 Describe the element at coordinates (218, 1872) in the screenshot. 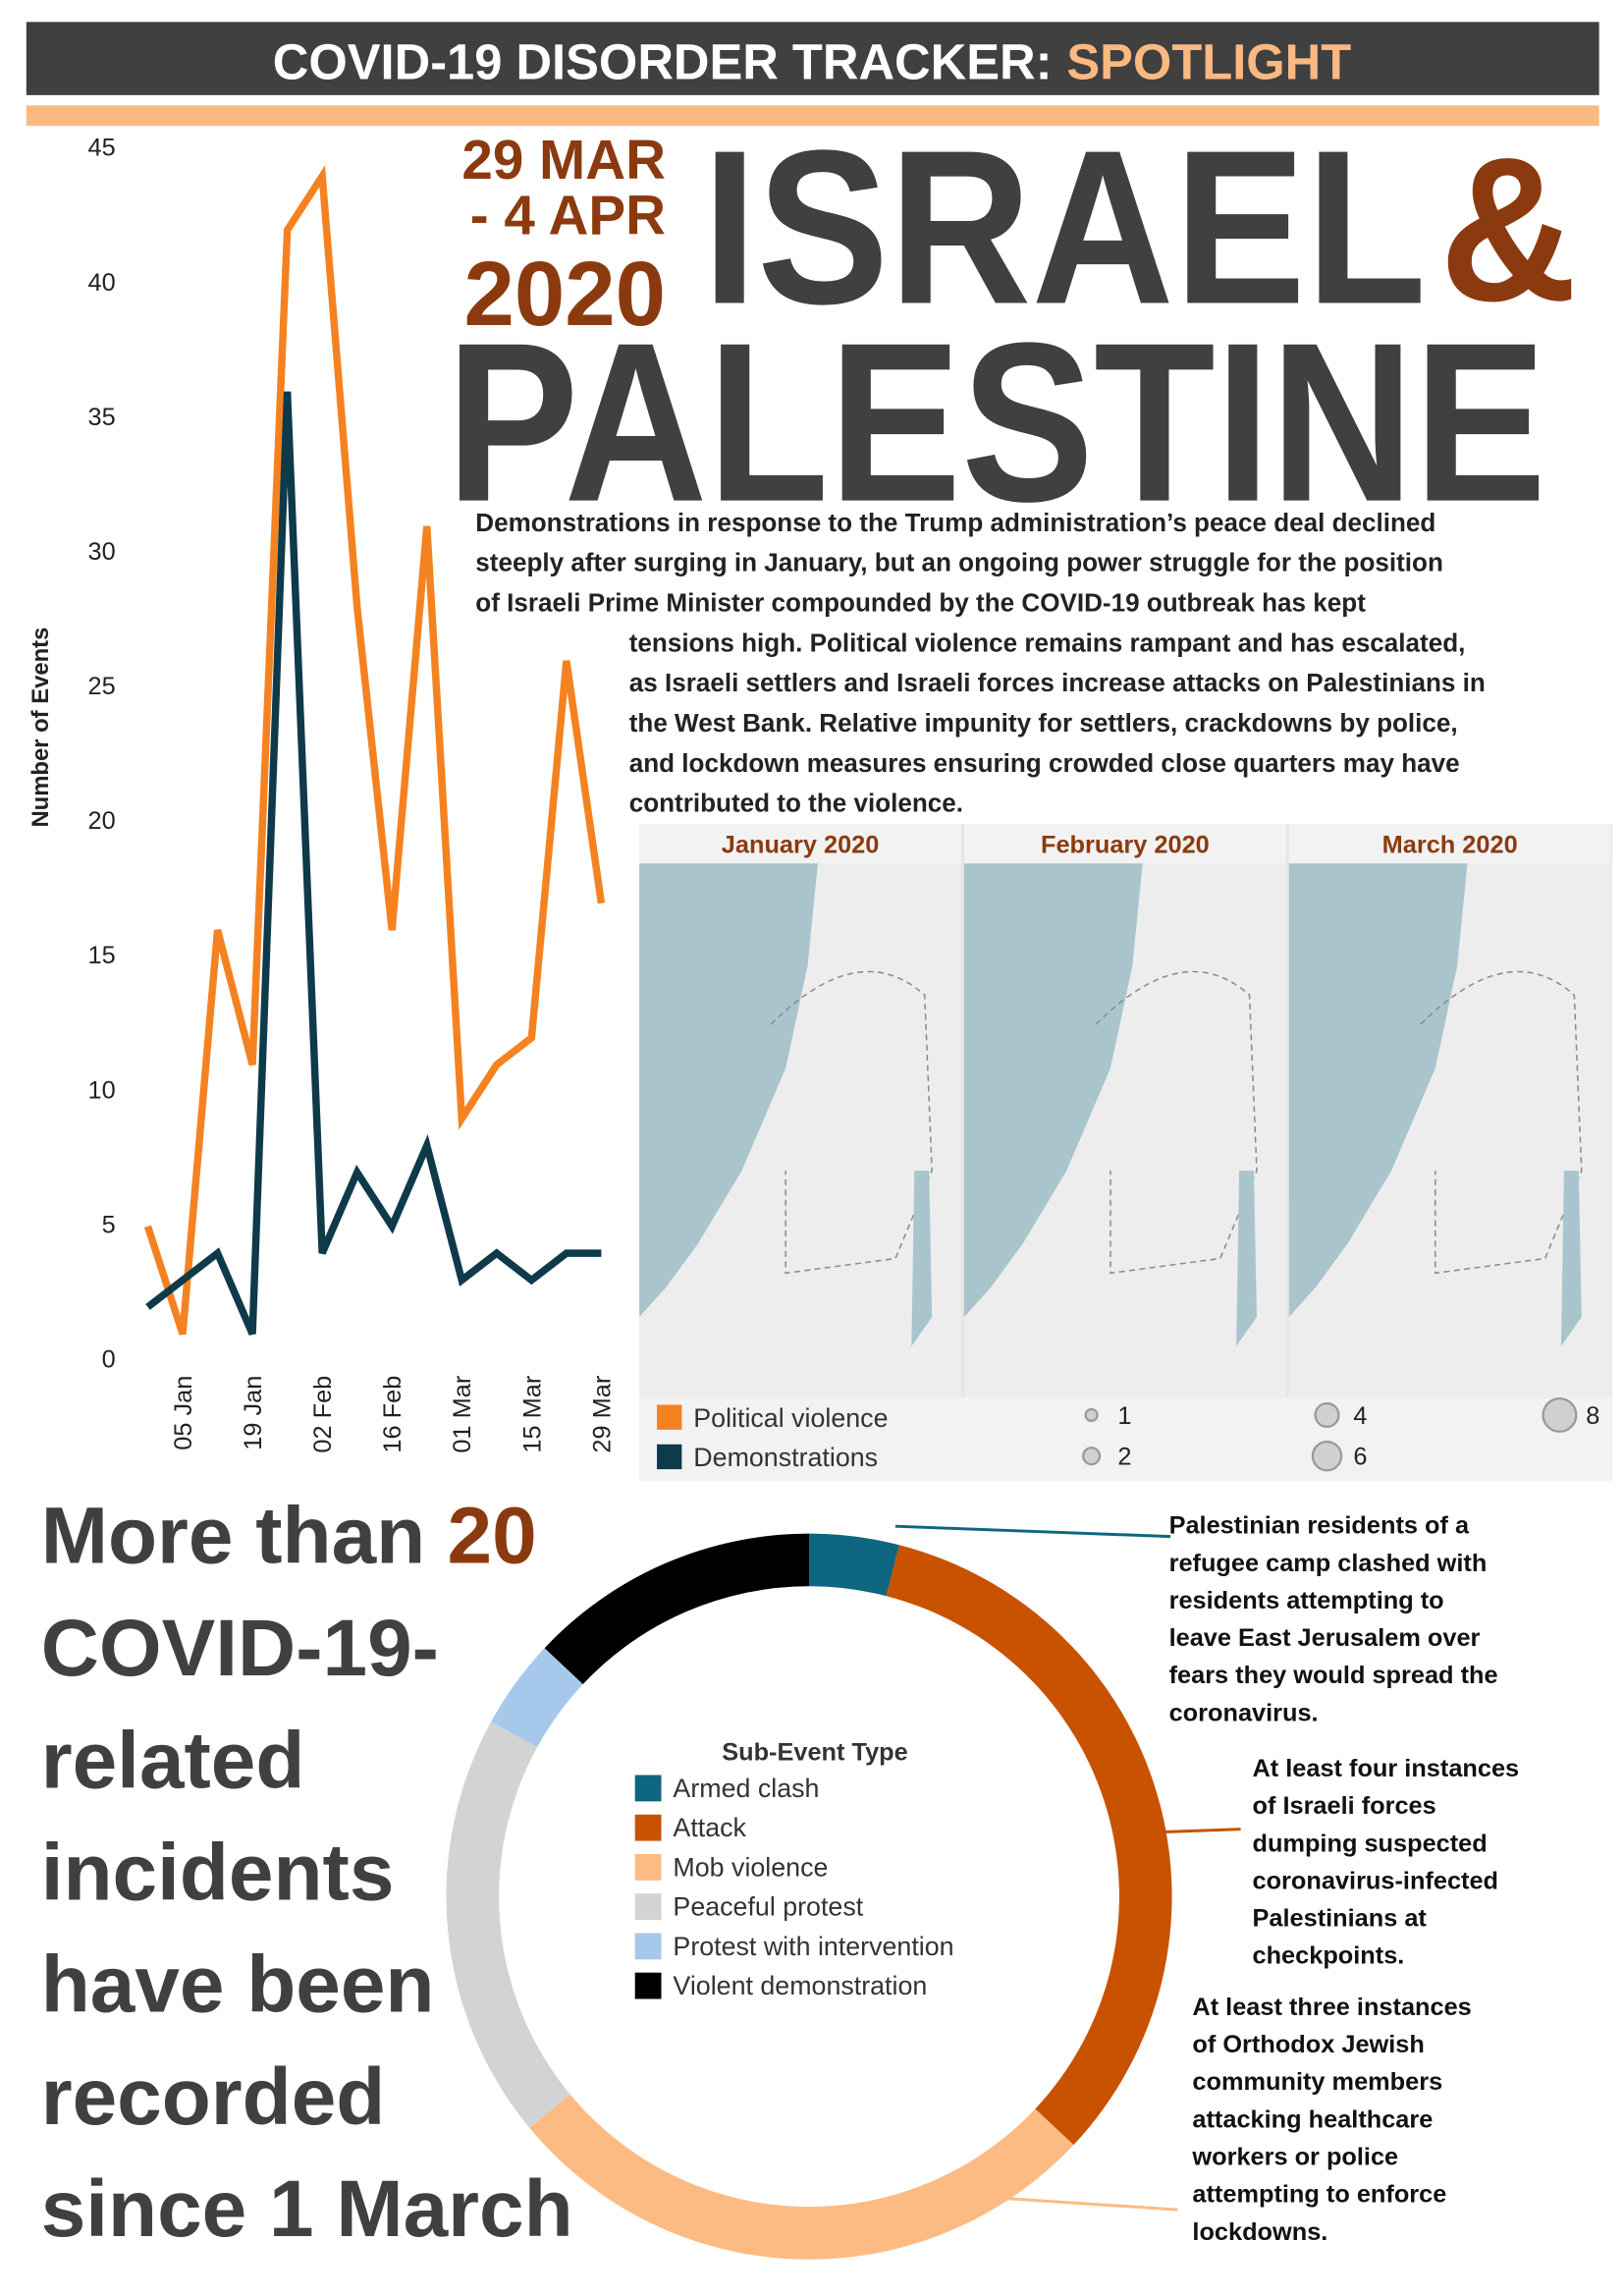

I see `headline-line: incidents` at that location.